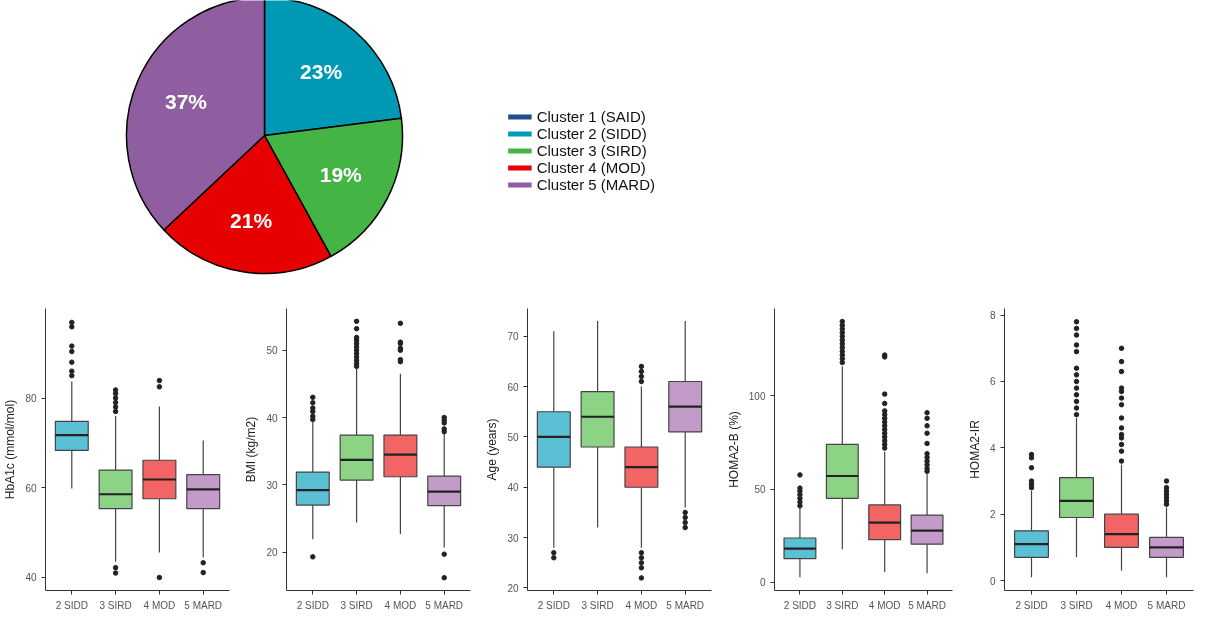 The height and width of the screenshot is (625, 1208). Describe the element at coordinates (595, 184) in the screenshot. I see `legend-label: Cluster 5 (MARD)` at that location.